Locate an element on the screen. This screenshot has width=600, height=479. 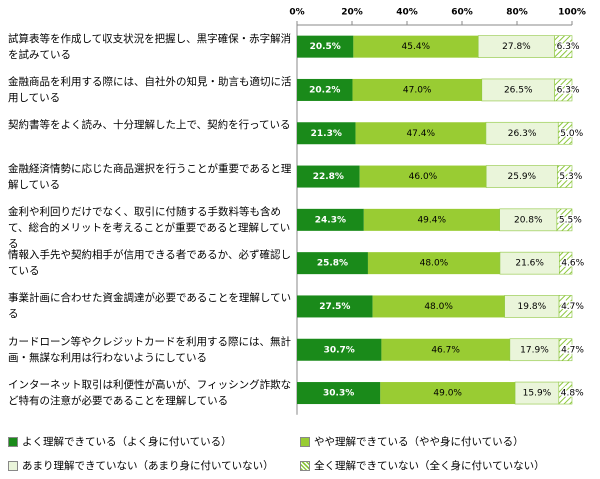
value-label: 5.5% is located at coordinates (570, 220).